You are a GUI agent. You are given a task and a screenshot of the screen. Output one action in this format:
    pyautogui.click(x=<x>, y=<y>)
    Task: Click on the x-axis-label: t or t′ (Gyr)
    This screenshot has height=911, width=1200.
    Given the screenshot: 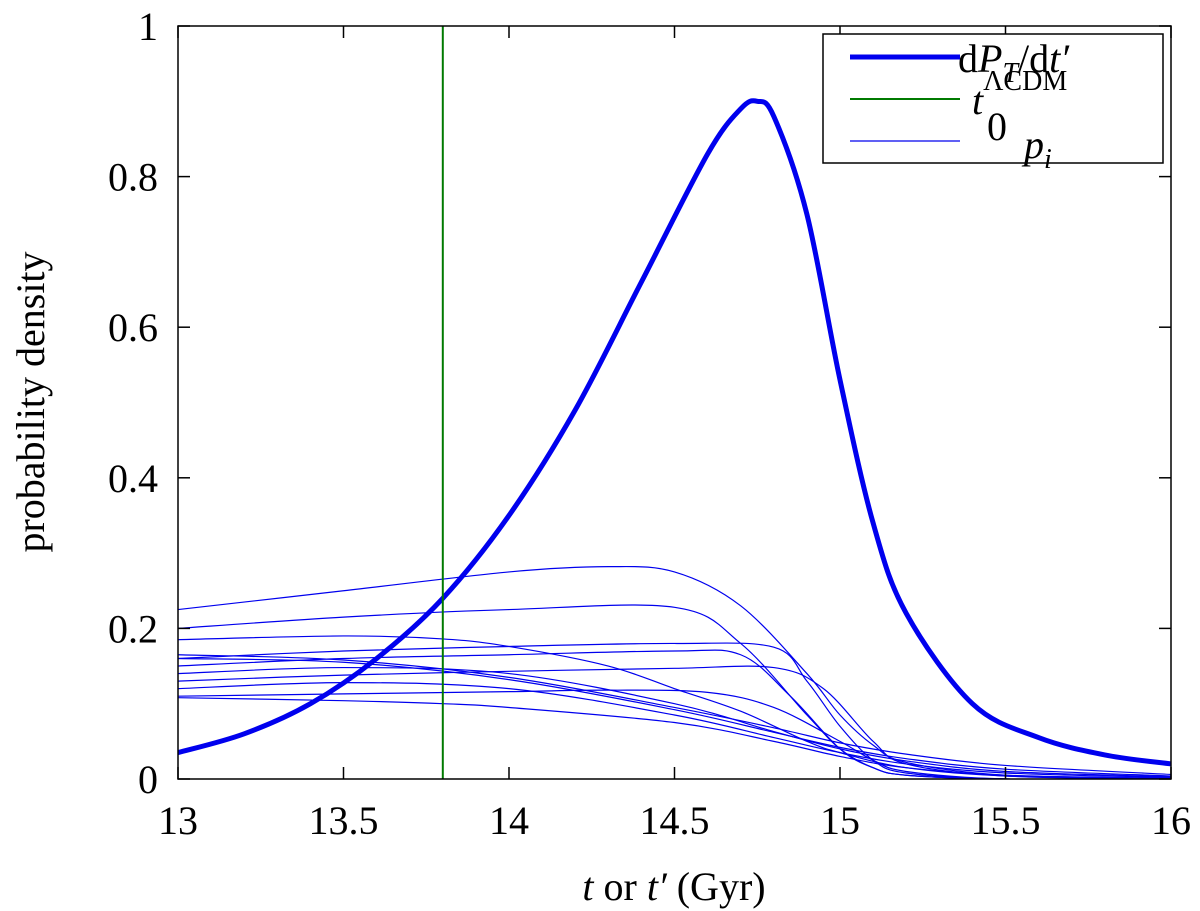 What is the action you would take?
    pyautogui.click(x=673, y=886)
    